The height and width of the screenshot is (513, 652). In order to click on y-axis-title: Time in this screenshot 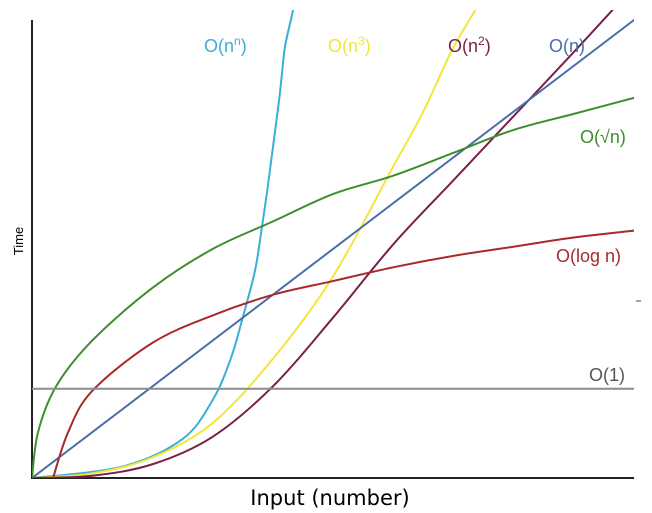, I will do `click(18, 241)`.